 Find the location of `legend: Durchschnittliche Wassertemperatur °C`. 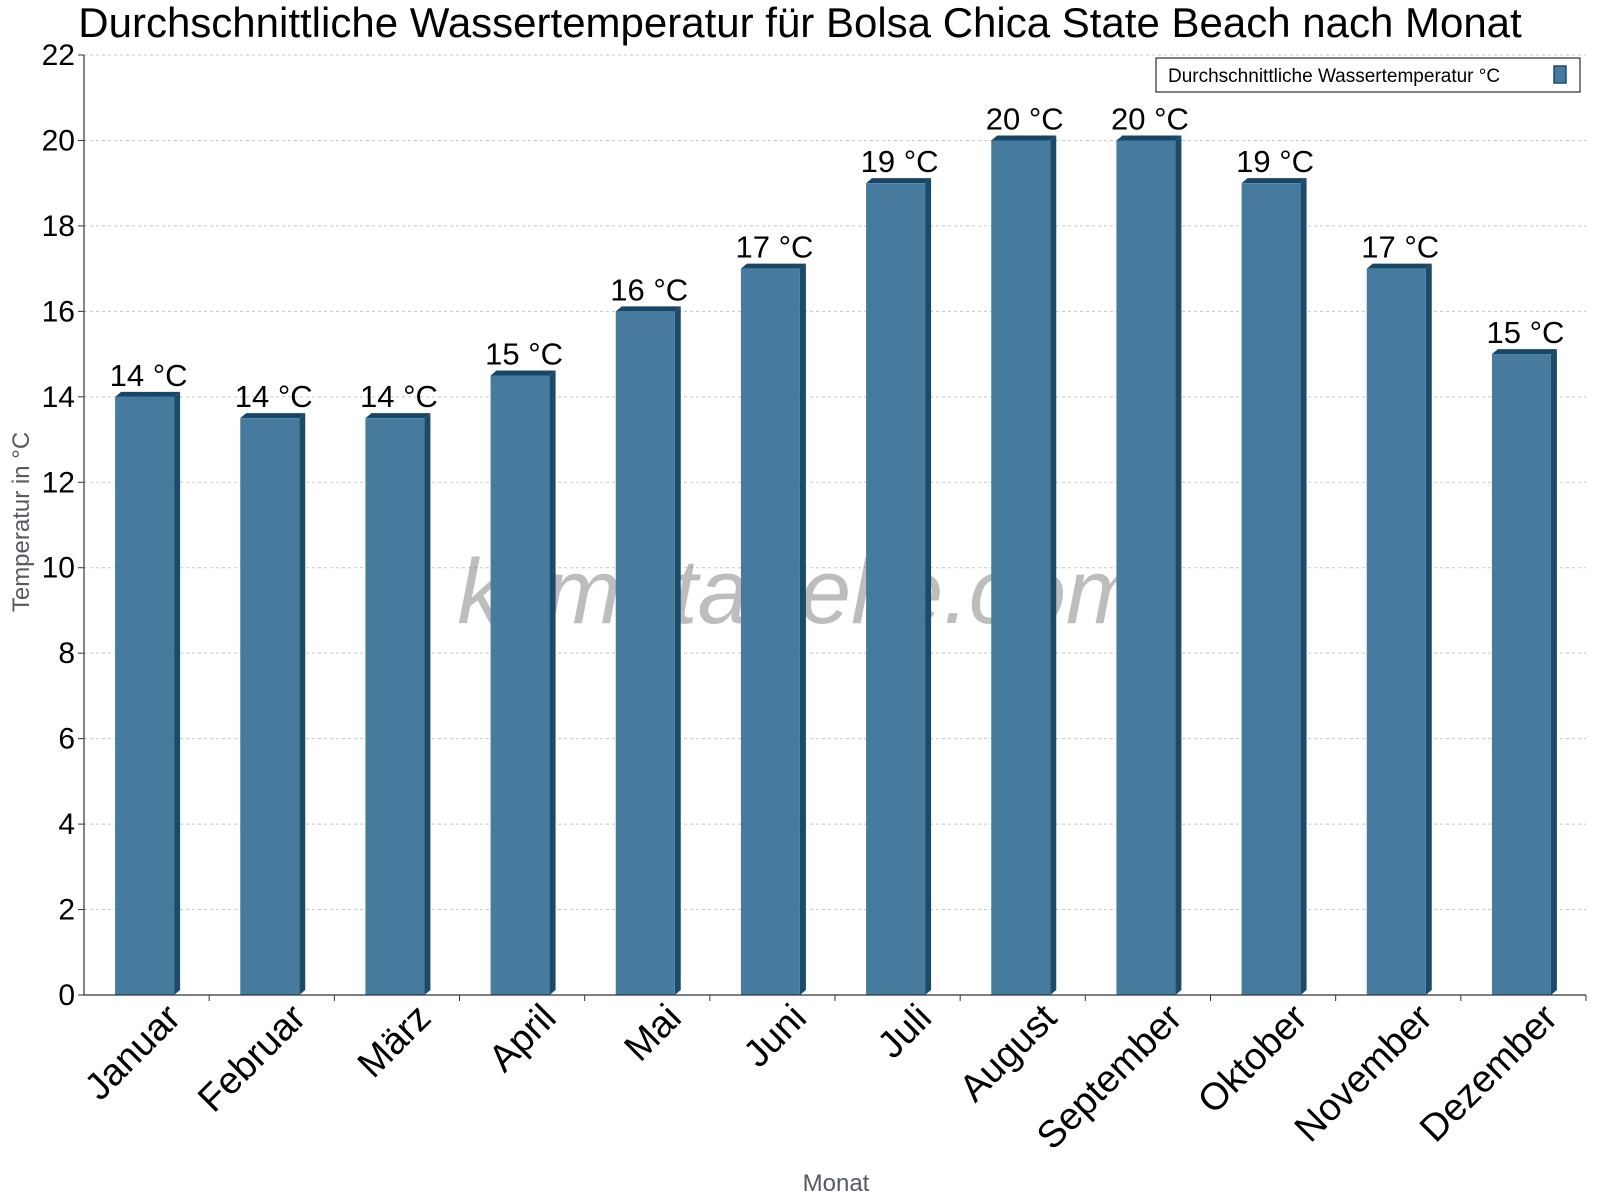

legend: Durchschnittliche Wassertemperatur °C is located at coordinates (1368, 75).